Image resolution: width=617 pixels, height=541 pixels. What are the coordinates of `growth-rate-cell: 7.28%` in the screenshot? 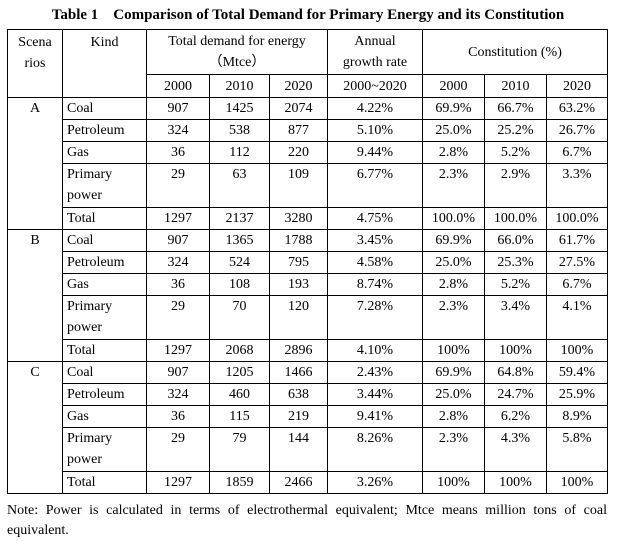 It's located at (375, 317).